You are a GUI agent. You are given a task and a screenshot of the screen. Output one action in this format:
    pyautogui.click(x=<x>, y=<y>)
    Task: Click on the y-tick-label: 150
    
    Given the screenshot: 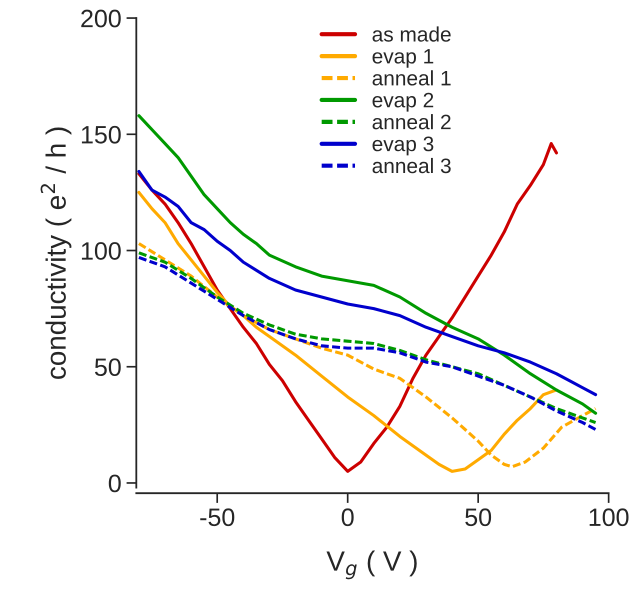 What is the action you would take?
    pyautogui.click(x=101, y=135)
    